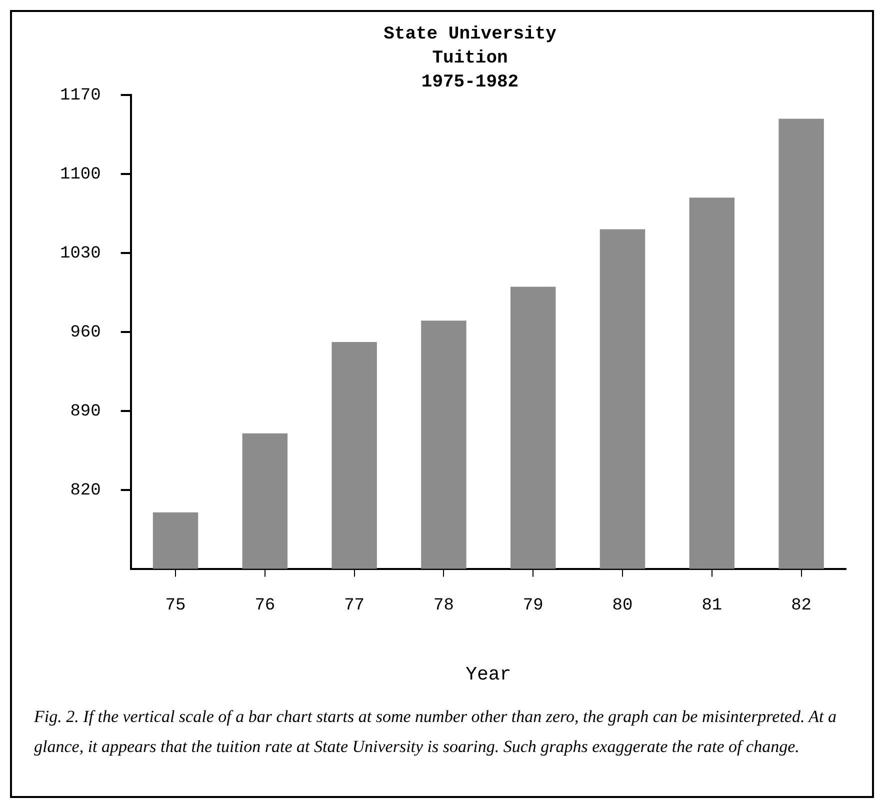 The image size is (883, 805). I want to click on x-tick-label: 77, so click(354, 606).